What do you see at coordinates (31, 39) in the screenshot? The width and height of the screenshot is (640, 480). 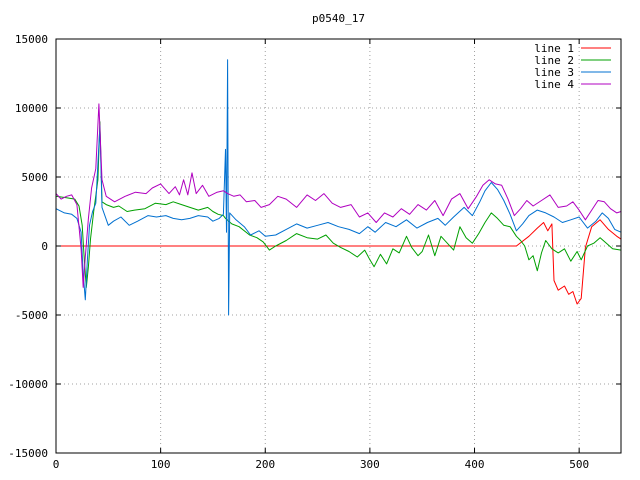 I see `y-tick-label: 15000` at bounding box center [31, 39].